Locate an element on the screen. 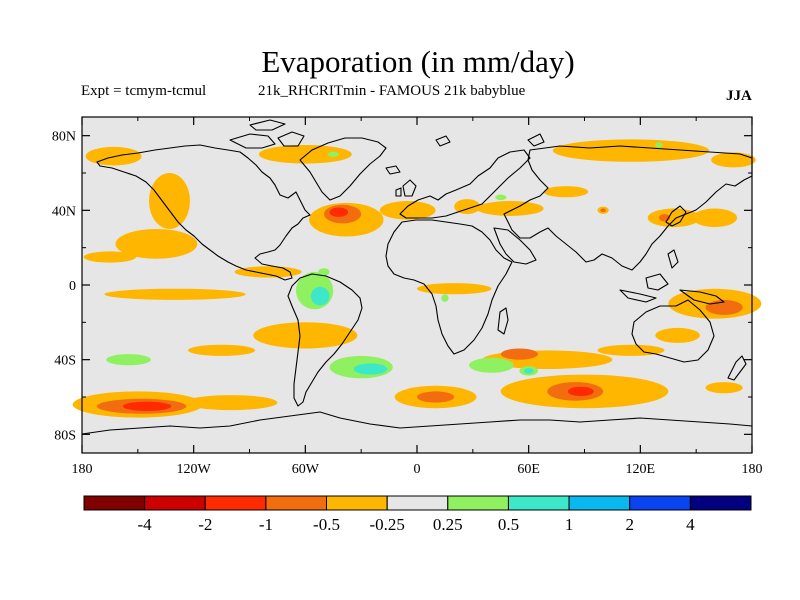  colorbar-label-5: 0.25 is located at coordinates (448, 524).